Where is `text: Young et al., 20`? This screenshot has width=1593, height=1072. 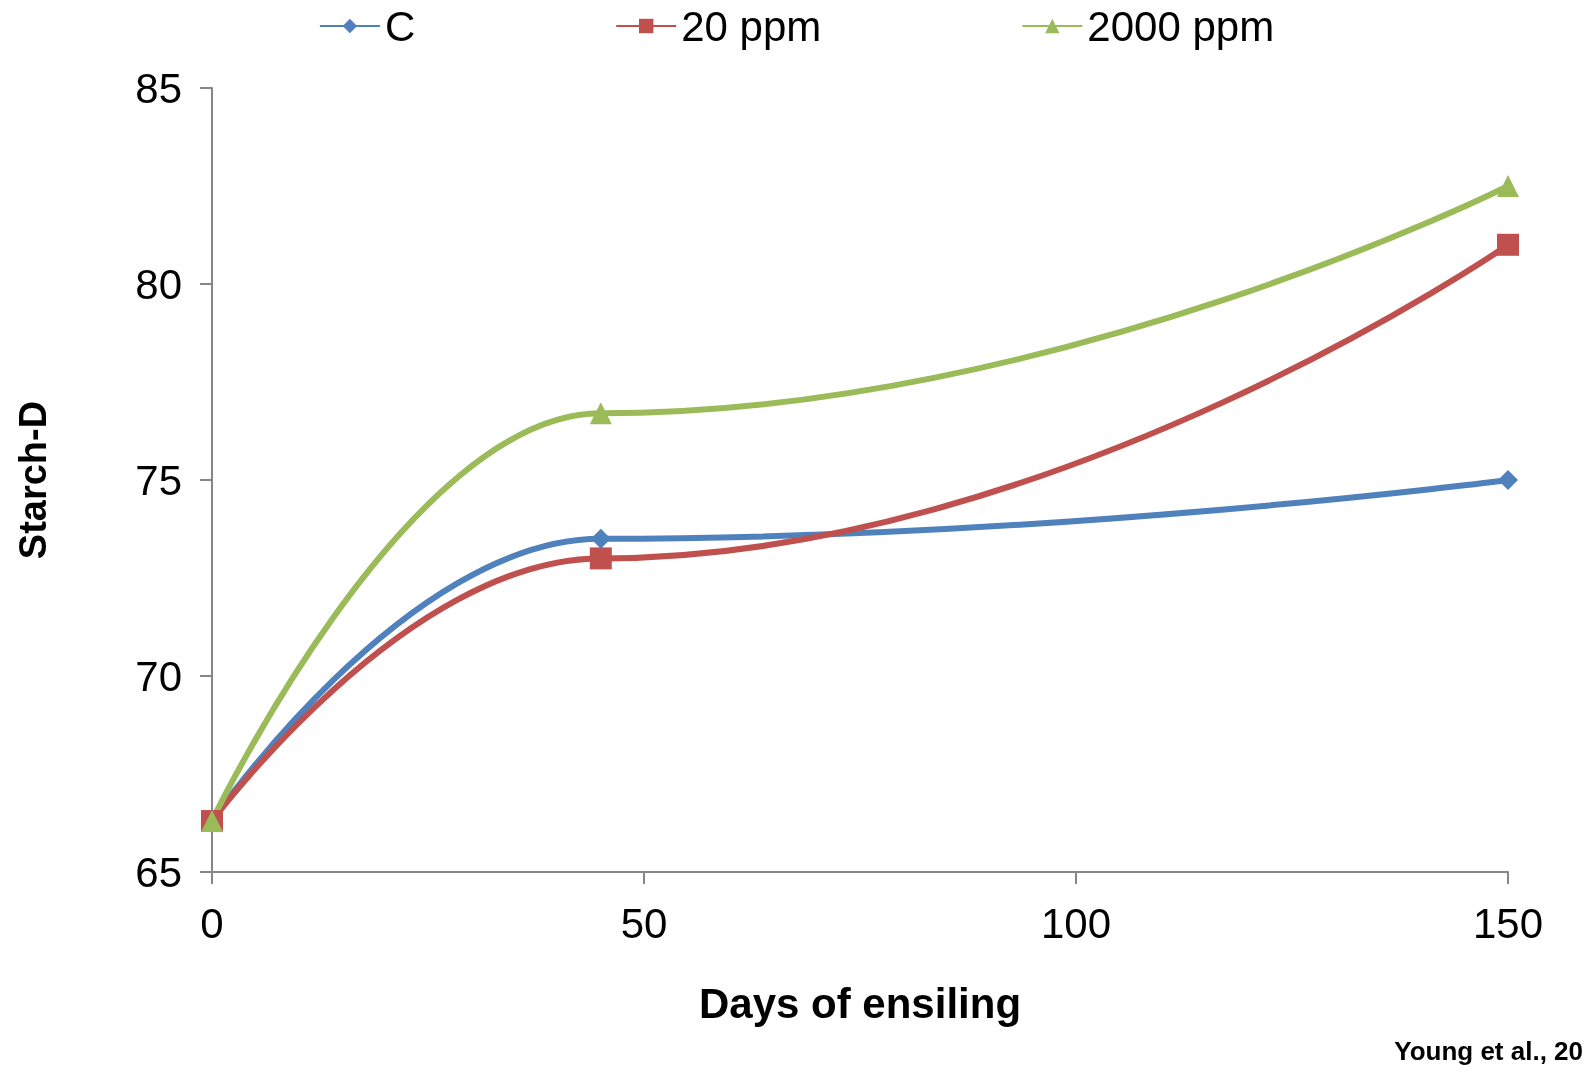 text: Young et al., 20 is located at coordinates (1488, 1051).